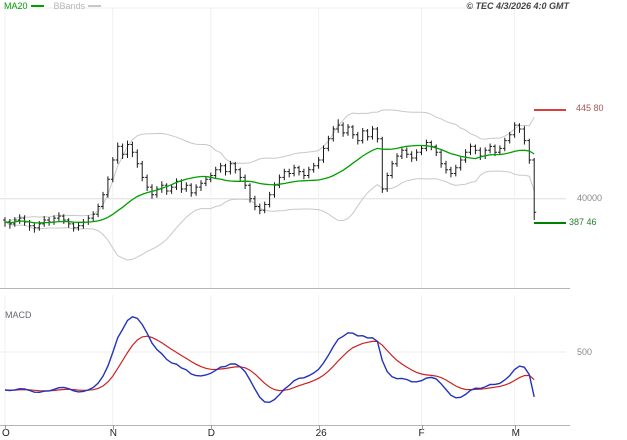  I want to click on ma20-legend-label: MA20, so click(16, 6).